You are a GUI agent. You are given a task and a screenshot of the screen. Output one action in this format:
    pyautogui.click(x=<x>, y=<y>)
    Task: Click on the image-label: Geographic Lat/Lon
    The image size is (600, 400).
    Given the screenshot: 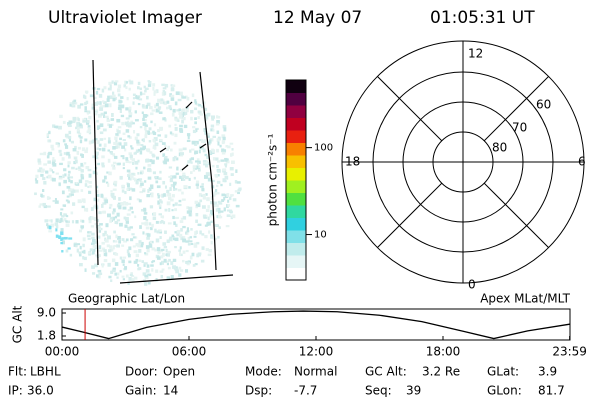 What is the action you would take?
    pyautogui.click(x=126, y=299)
    